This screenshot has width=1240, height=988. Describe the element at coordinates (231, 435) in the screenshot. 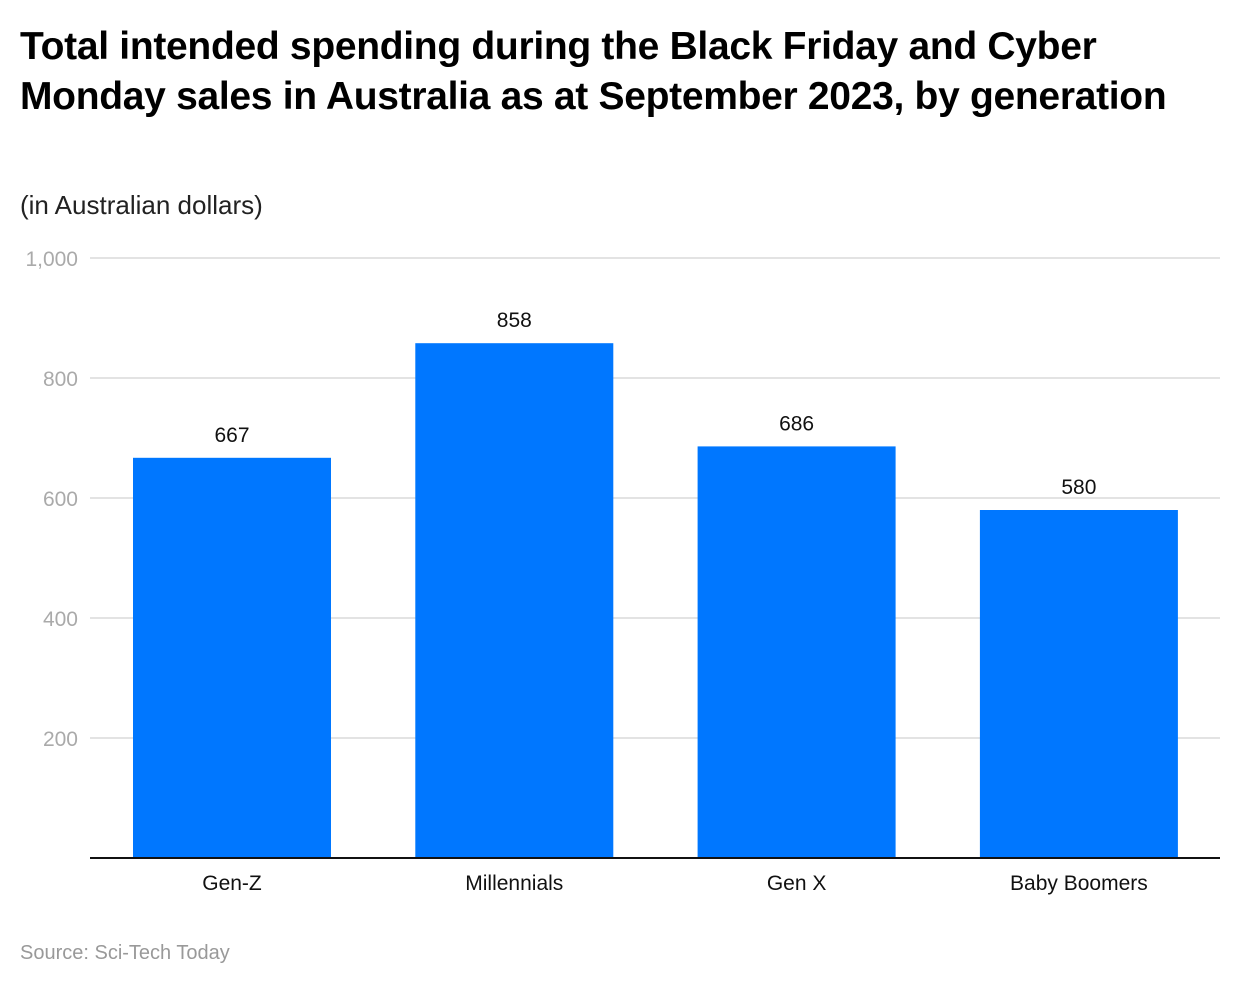

I see `data-label: 667` at that location.